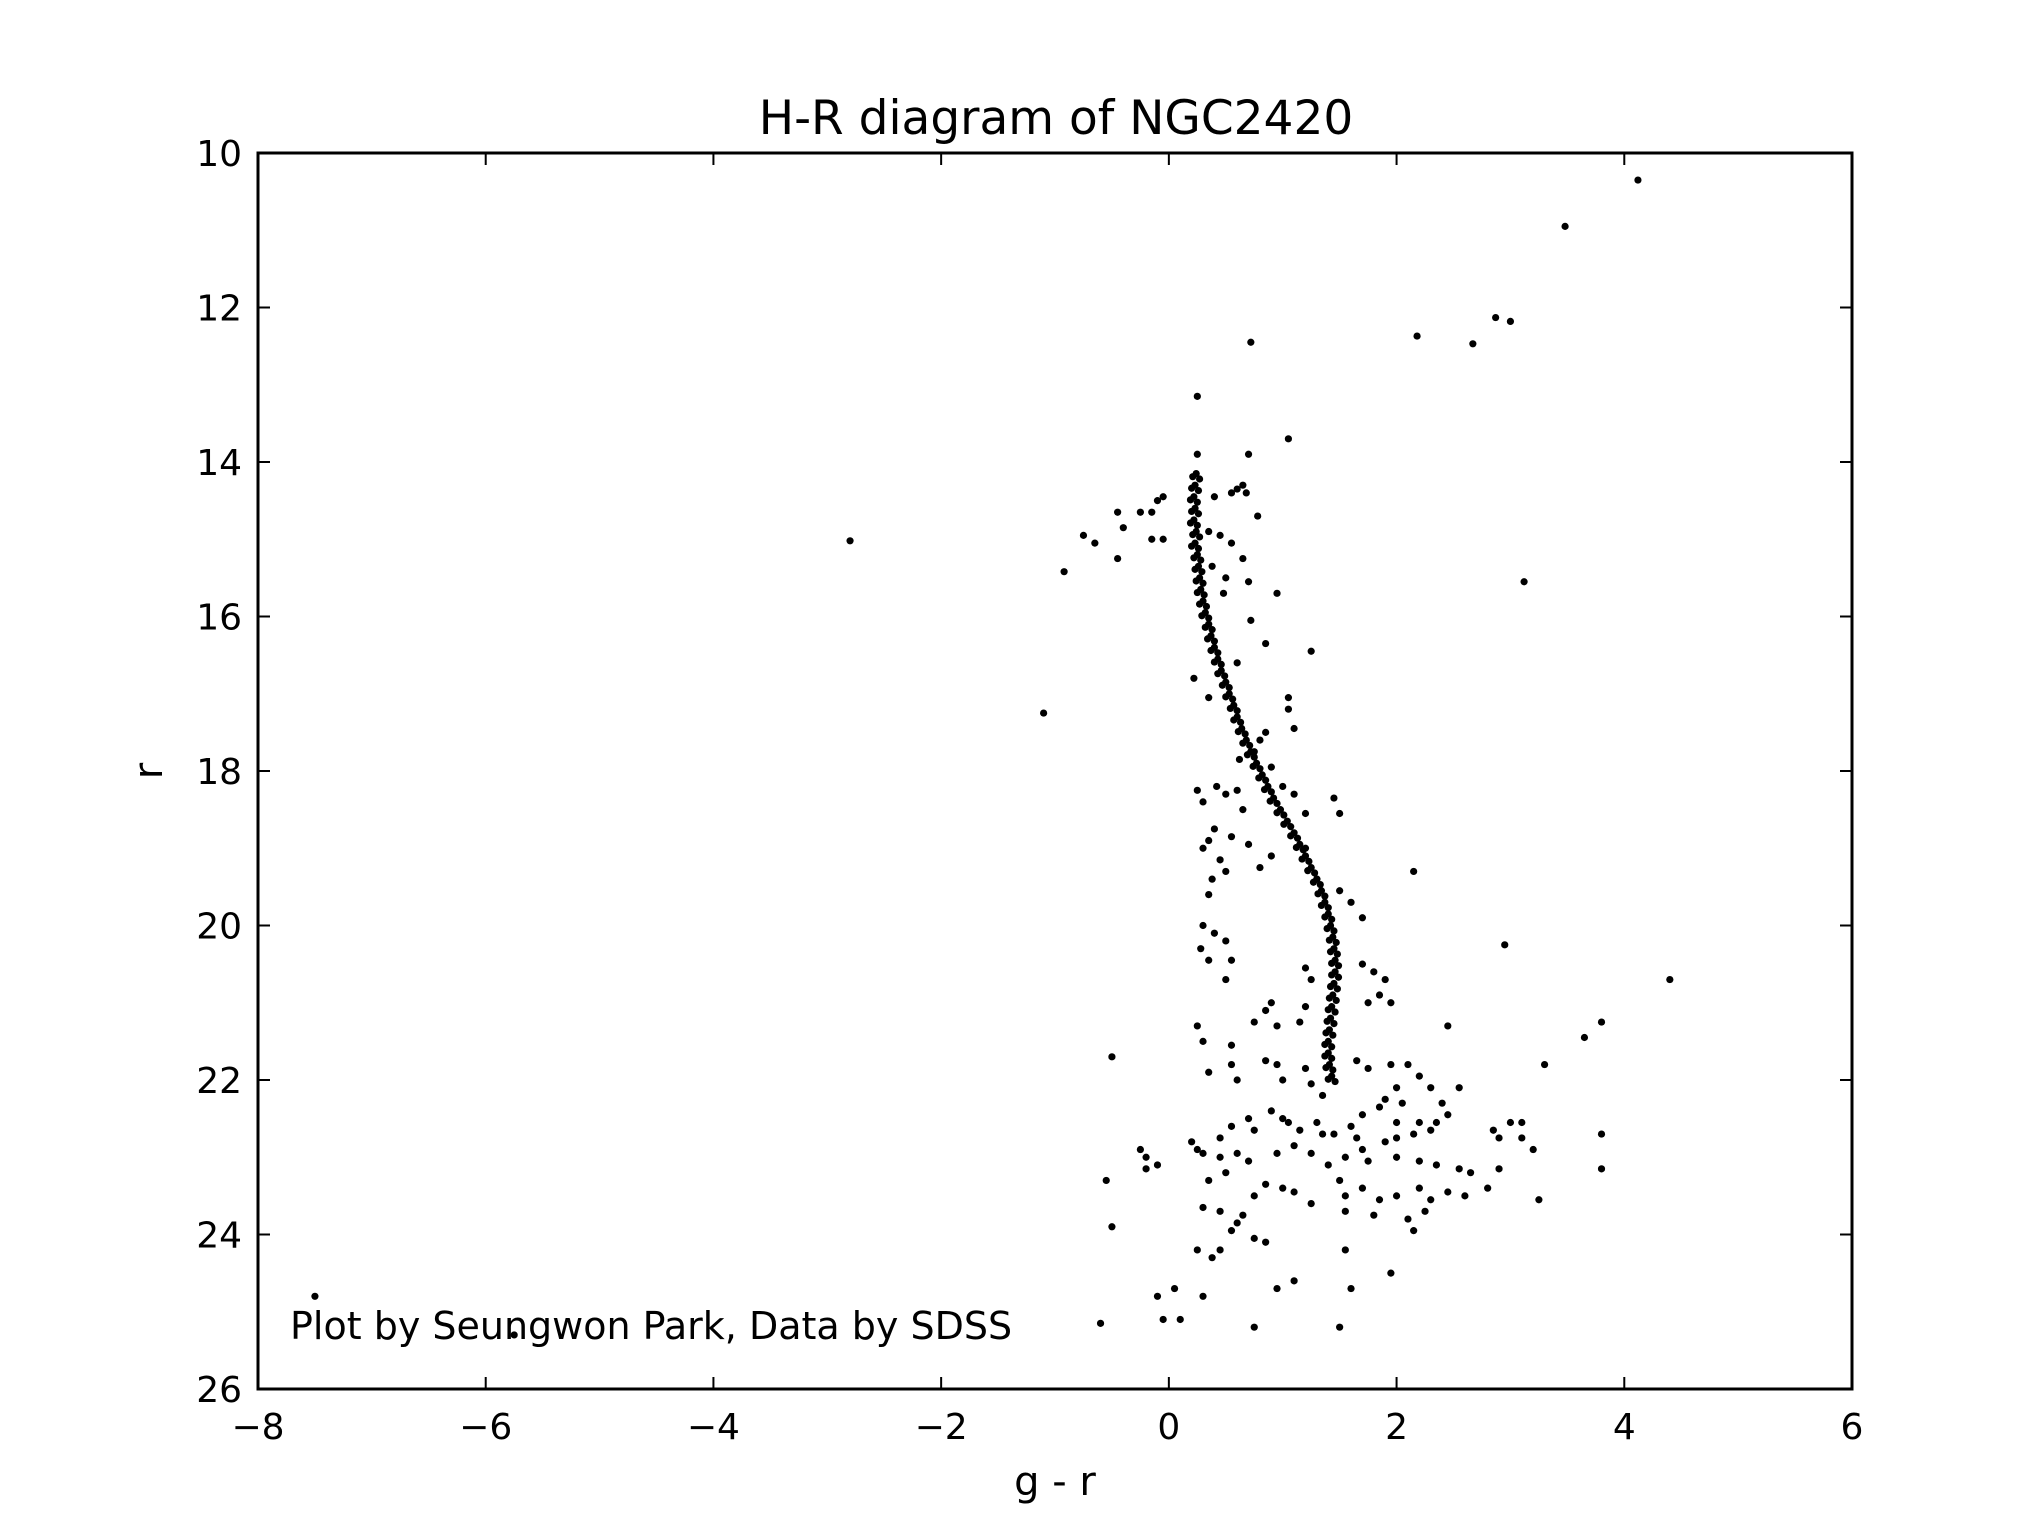 The width and height of the screenshot is (2032, 1524). I want to click on credit-annotation: Plot by Seungwon Park, Data by SDSS, so click(651, 1326).